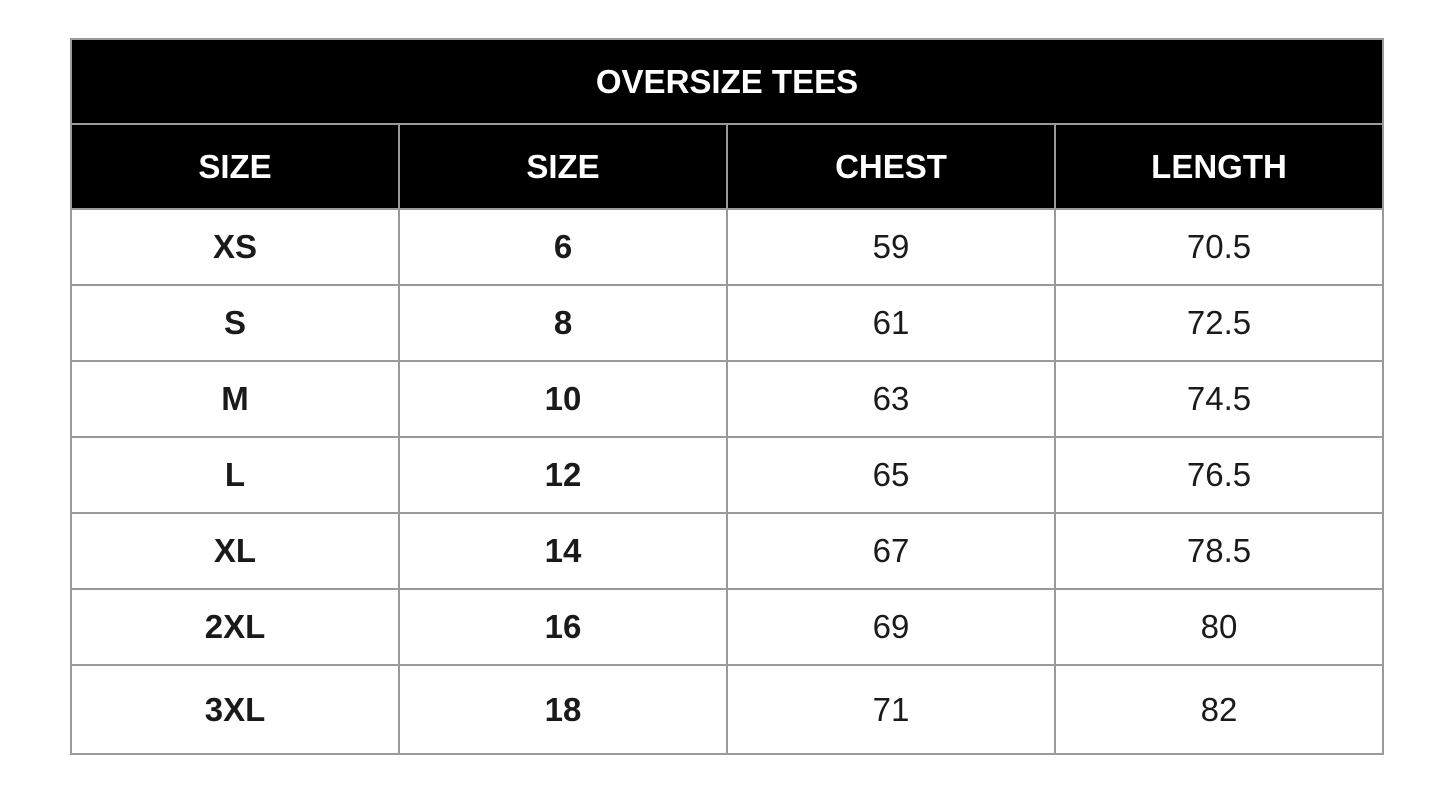  I want to click on title-row: OVERSIZE TEES, so click(727, 81).